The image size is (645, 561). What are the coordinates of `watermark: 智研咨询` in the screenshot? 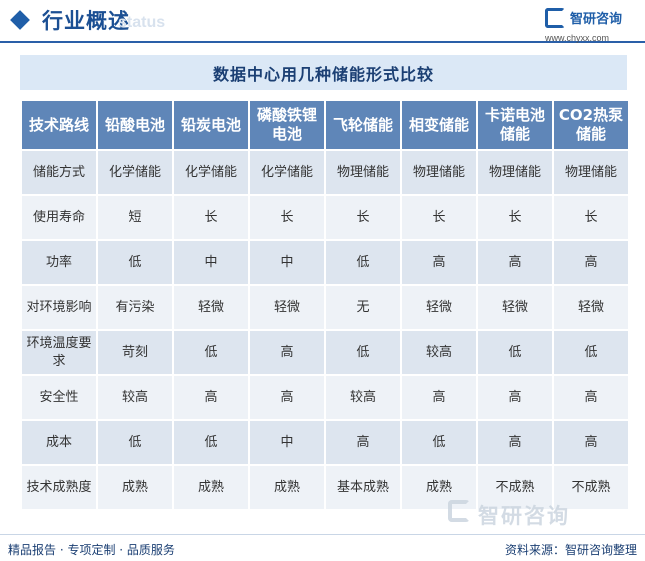 It's located at (524, 516).